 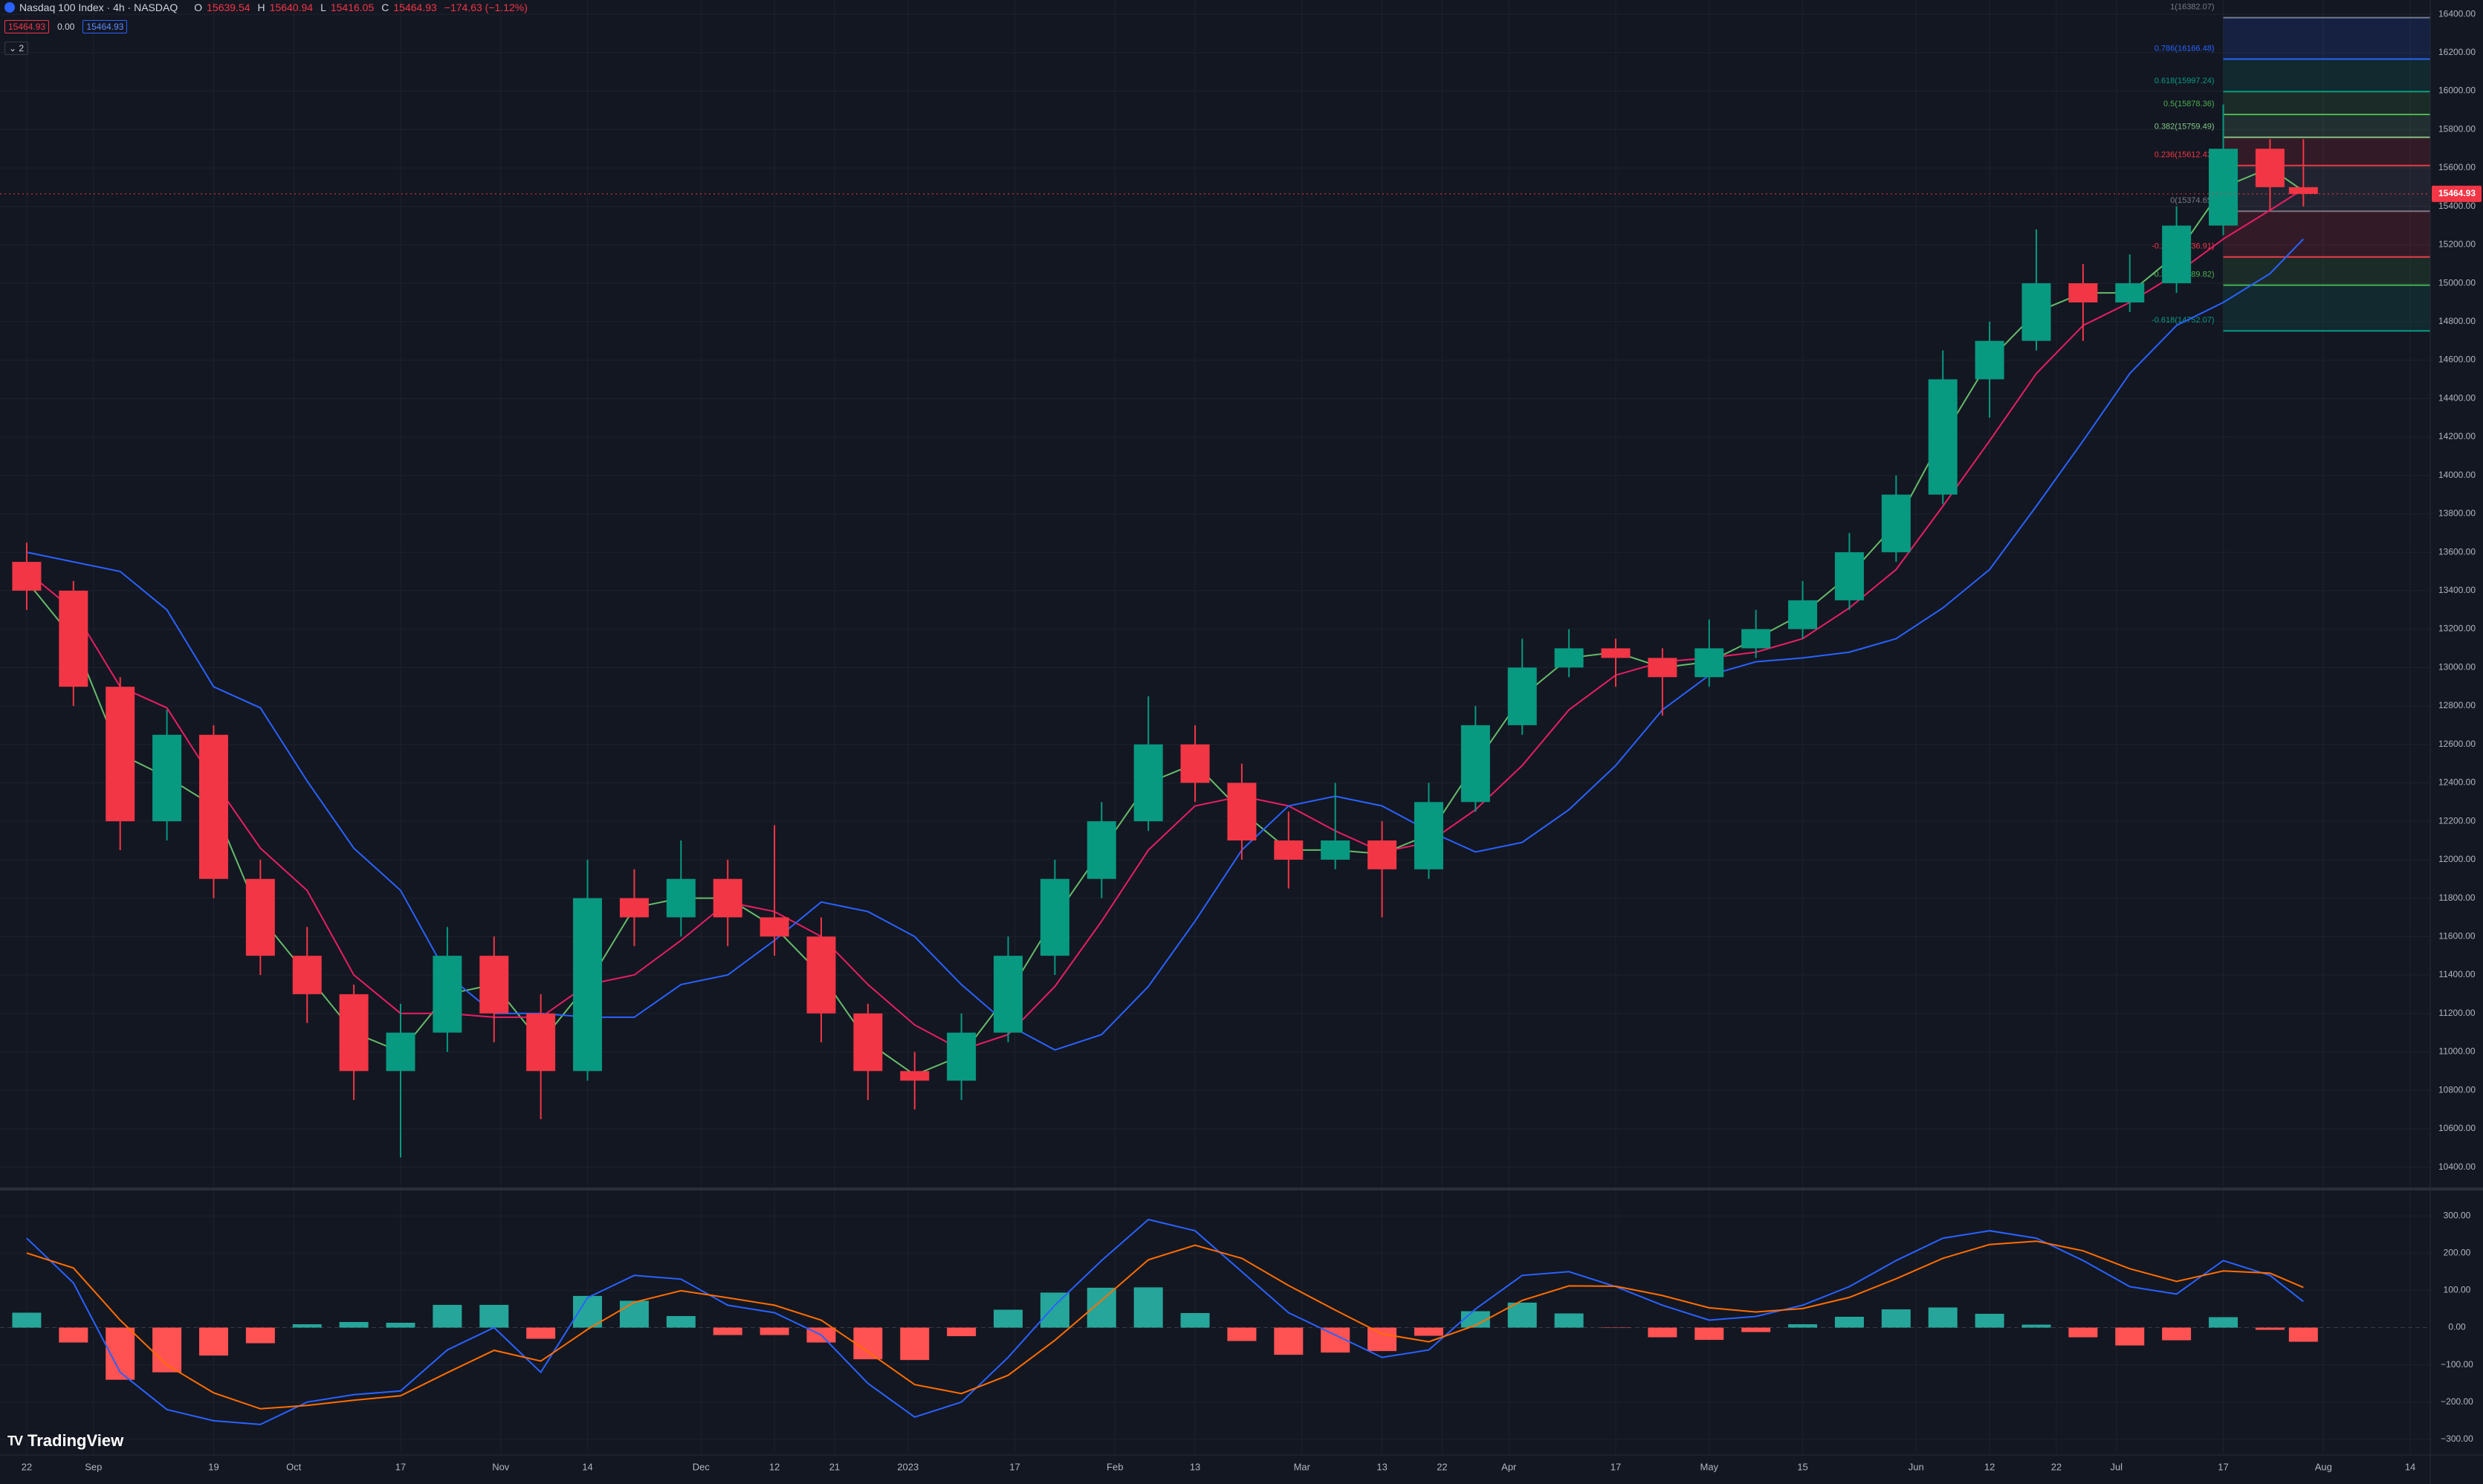 I want to click on y-tick-label: 15600.00, so click(x=2457, y=167).